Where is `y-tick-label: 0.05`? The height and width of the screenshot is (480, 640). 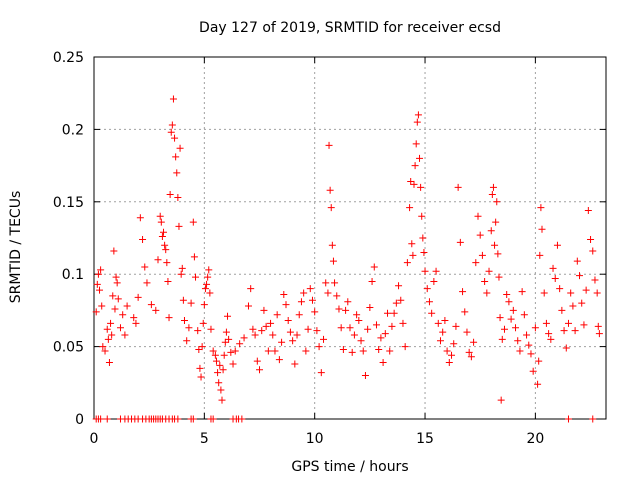
y-tick-label: 0.05 is located at coordinates (68, 348).